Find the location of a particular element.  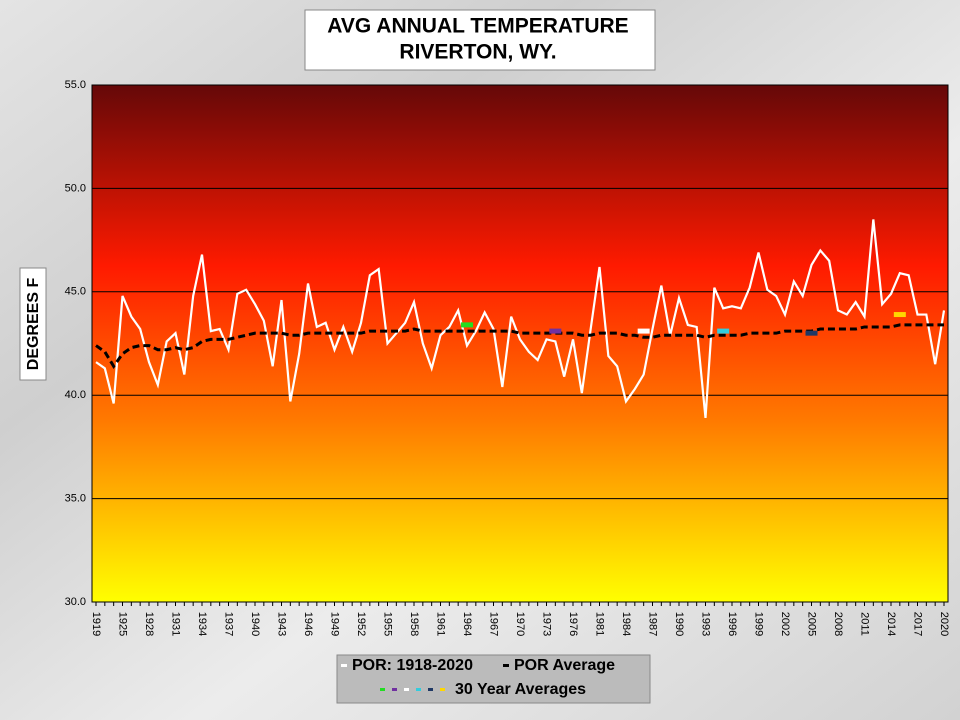

x-tick-label: 1961 is located at coordinates (441, 624).